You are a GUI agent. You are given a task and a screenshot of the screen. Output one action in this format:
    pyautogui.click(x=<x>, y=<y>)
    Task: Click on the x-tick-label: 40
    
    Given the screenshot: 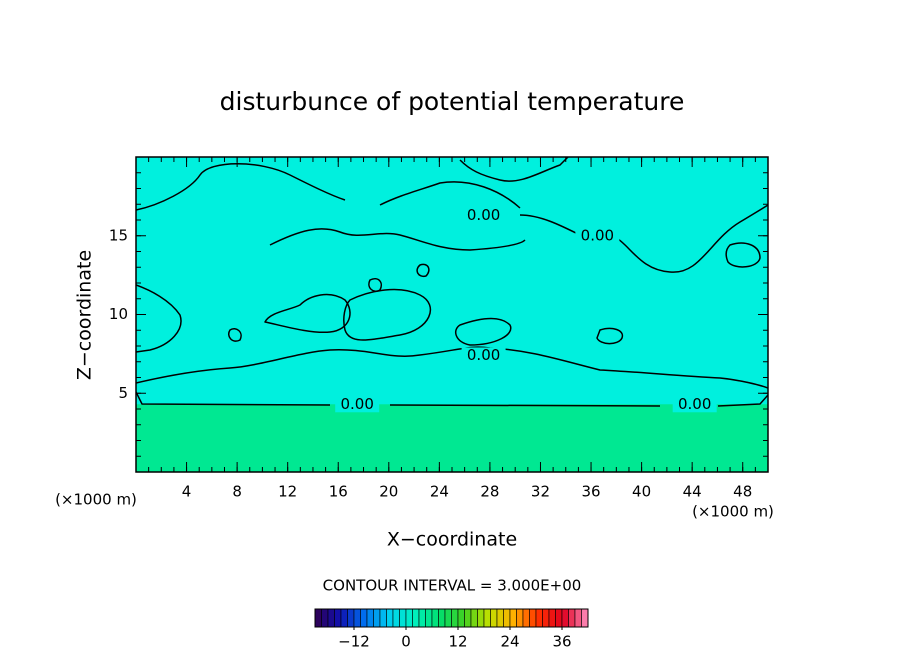 What is the action you would take?
    pyautogui.click(x=641, y=492)
    